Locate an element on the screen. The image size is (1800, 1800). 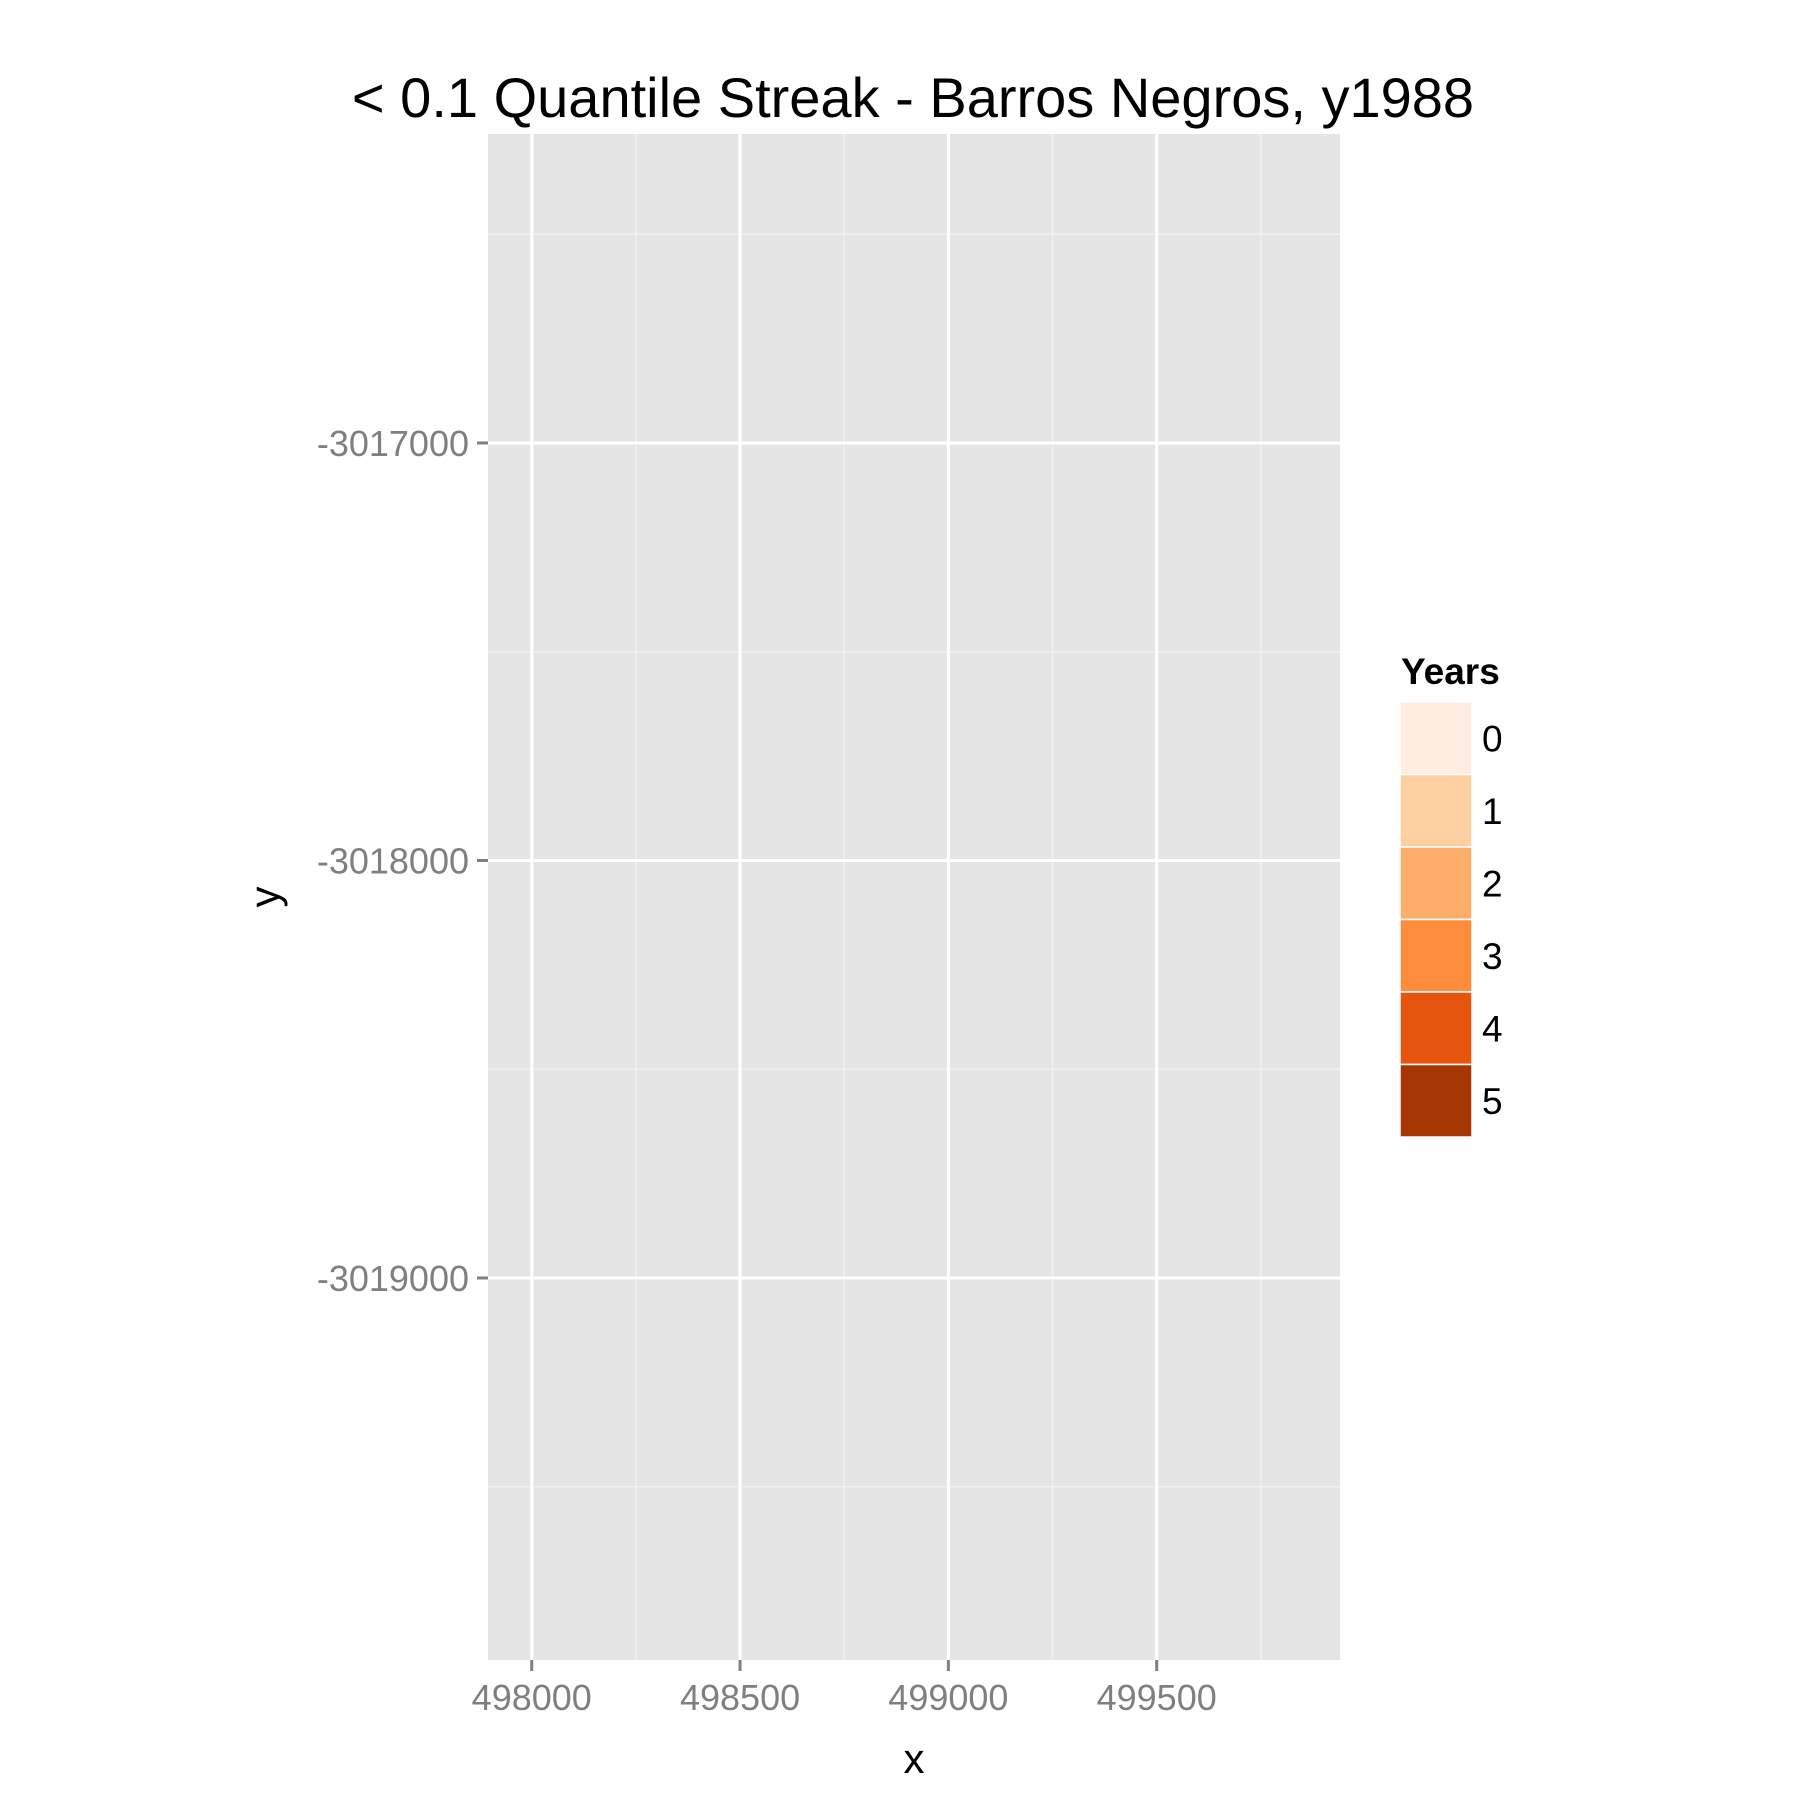
legend-label: 3 is located at coordinates (1492, 956).